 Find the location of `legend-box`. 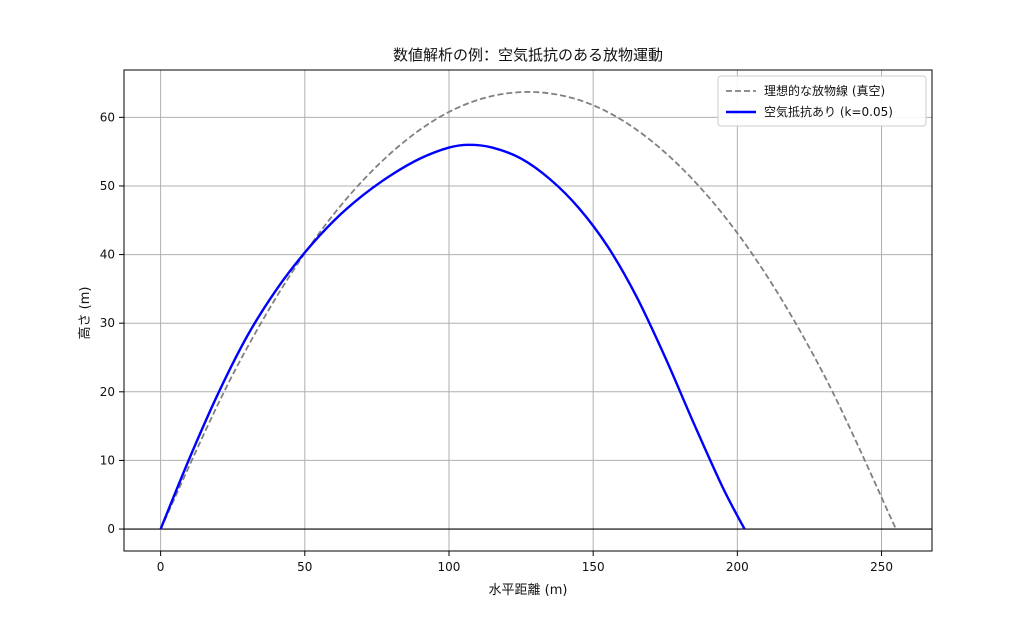

legend-box is located at coordinates (822, 101).